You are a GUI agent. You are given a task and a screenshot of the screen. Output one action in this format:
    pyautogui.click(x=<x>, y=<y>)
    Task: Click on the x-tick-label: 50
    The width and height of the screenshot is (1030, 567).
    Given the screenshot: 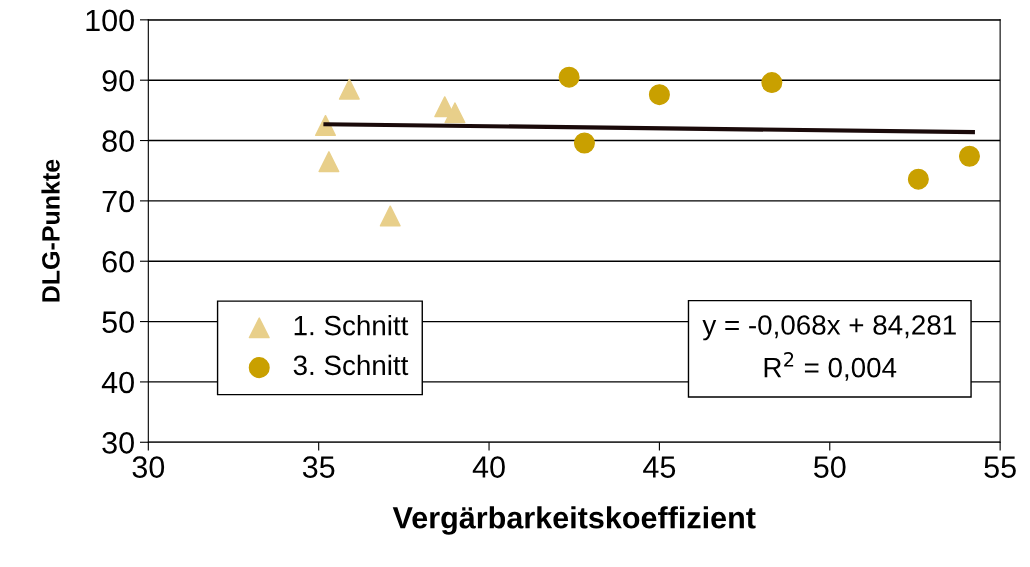 What is the action you would take?
    pyautogui.click(x=830, y=467)
    